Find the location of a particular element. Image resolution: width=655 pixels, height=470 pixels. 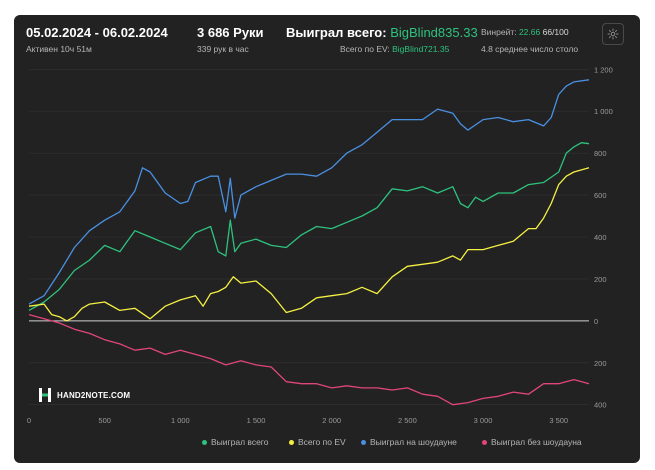

ev-total: Всего по EV: BigBlind721.35 is located at coordinates (394, 49).